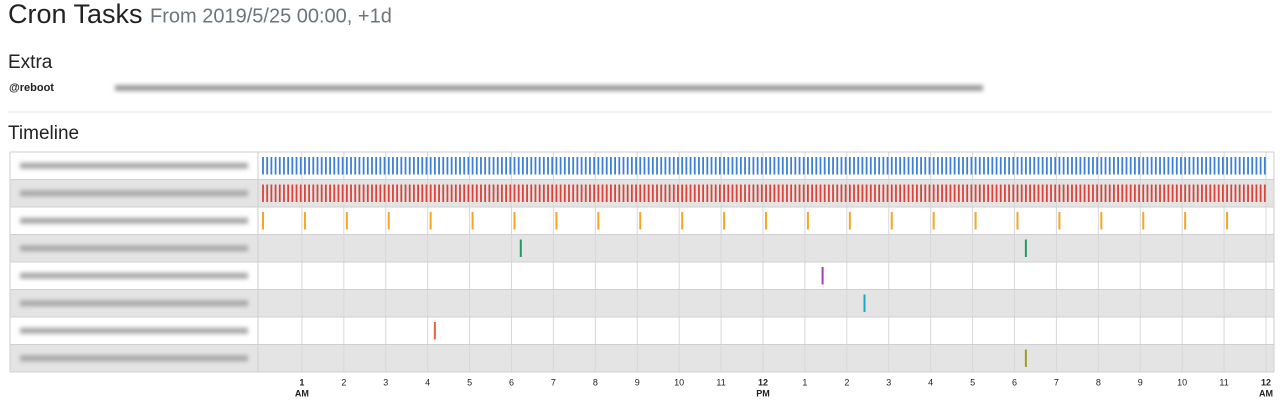 The image size is (1280, 411). Describe the element at coordinates (549, 88) in the screenshot. I see `blurred-command` at that location.